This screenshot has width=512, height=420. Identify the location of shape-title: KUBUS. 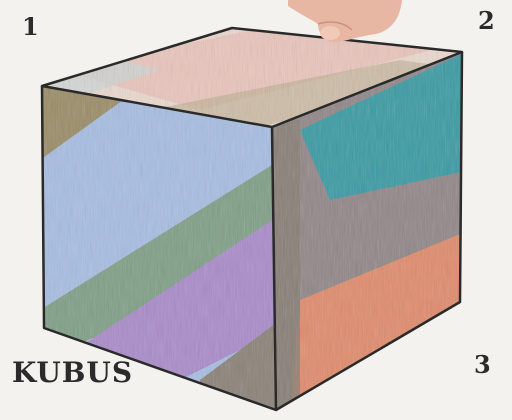
(73, 372).